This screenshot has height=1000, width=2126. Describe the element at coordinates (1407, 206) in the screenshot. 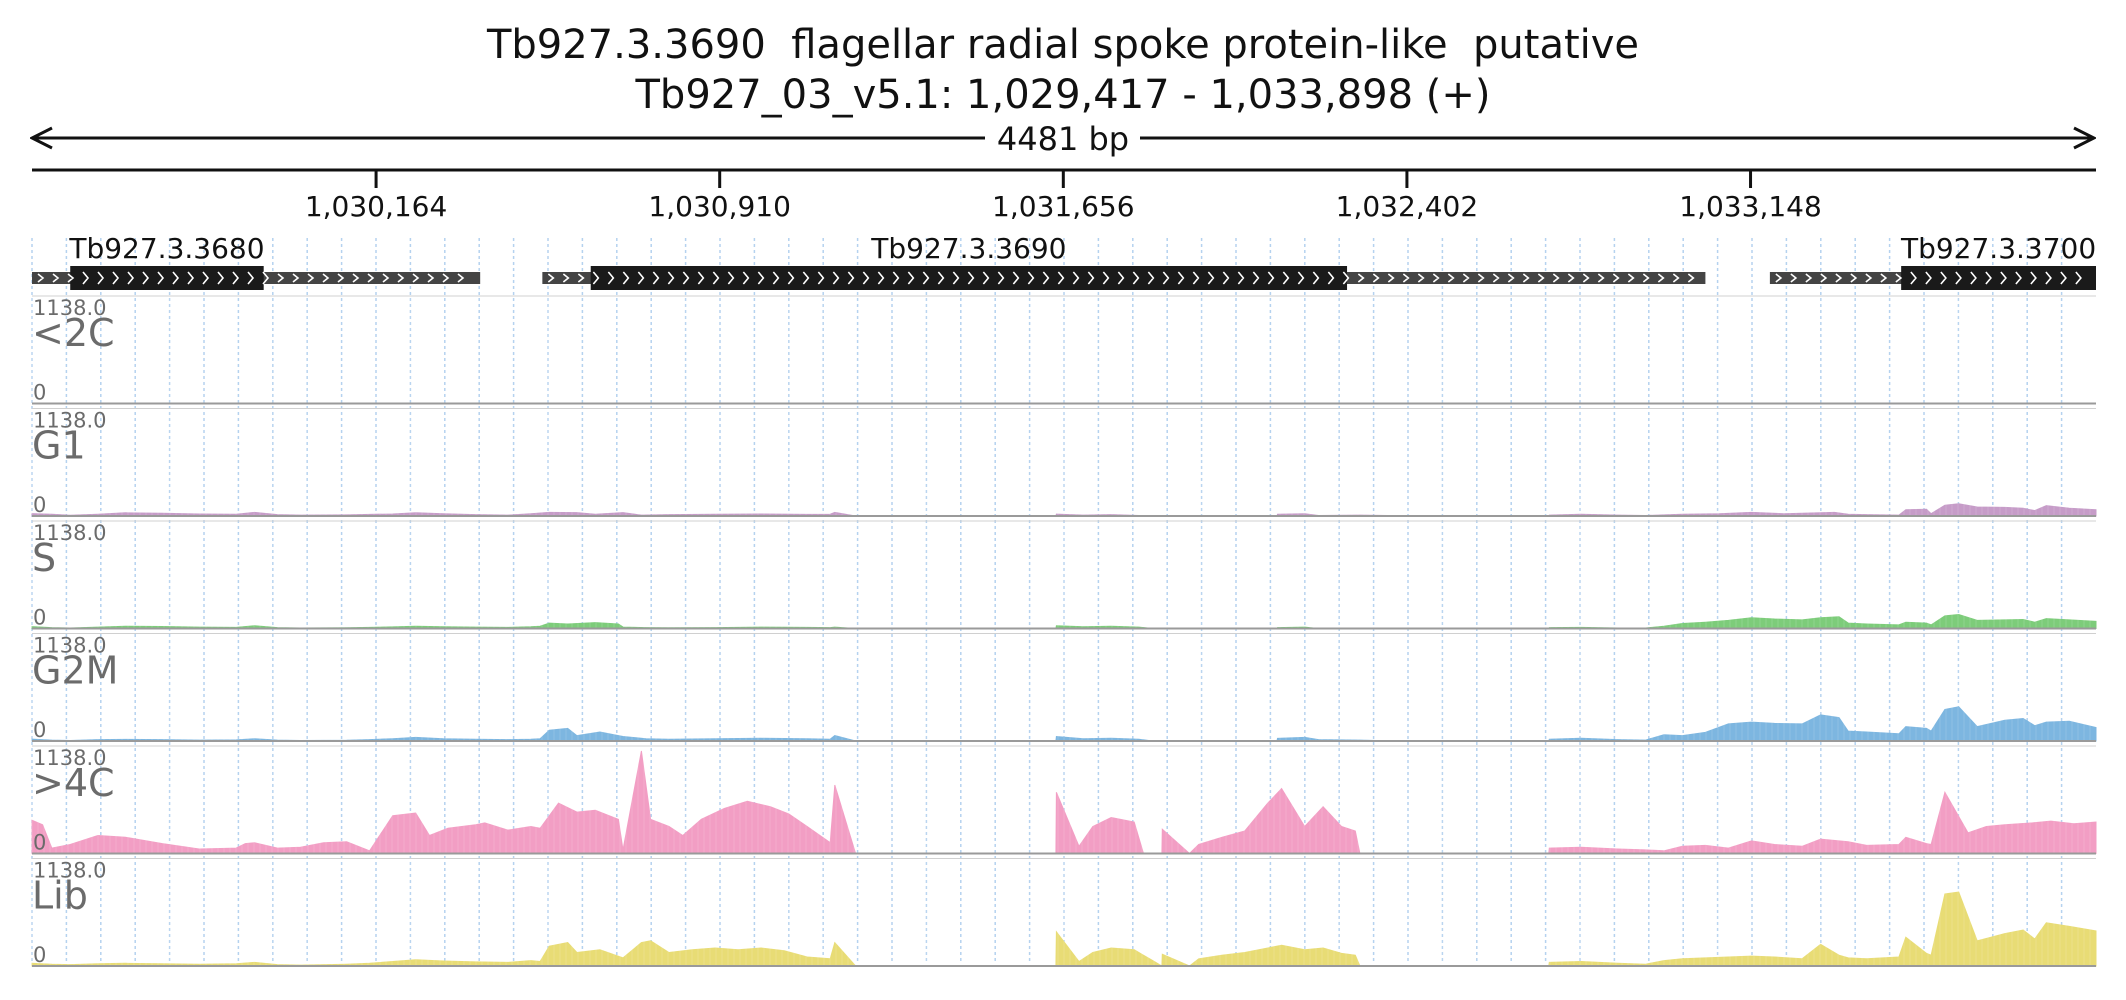

I see `axis-tick-label: 1,032,402` at that location.